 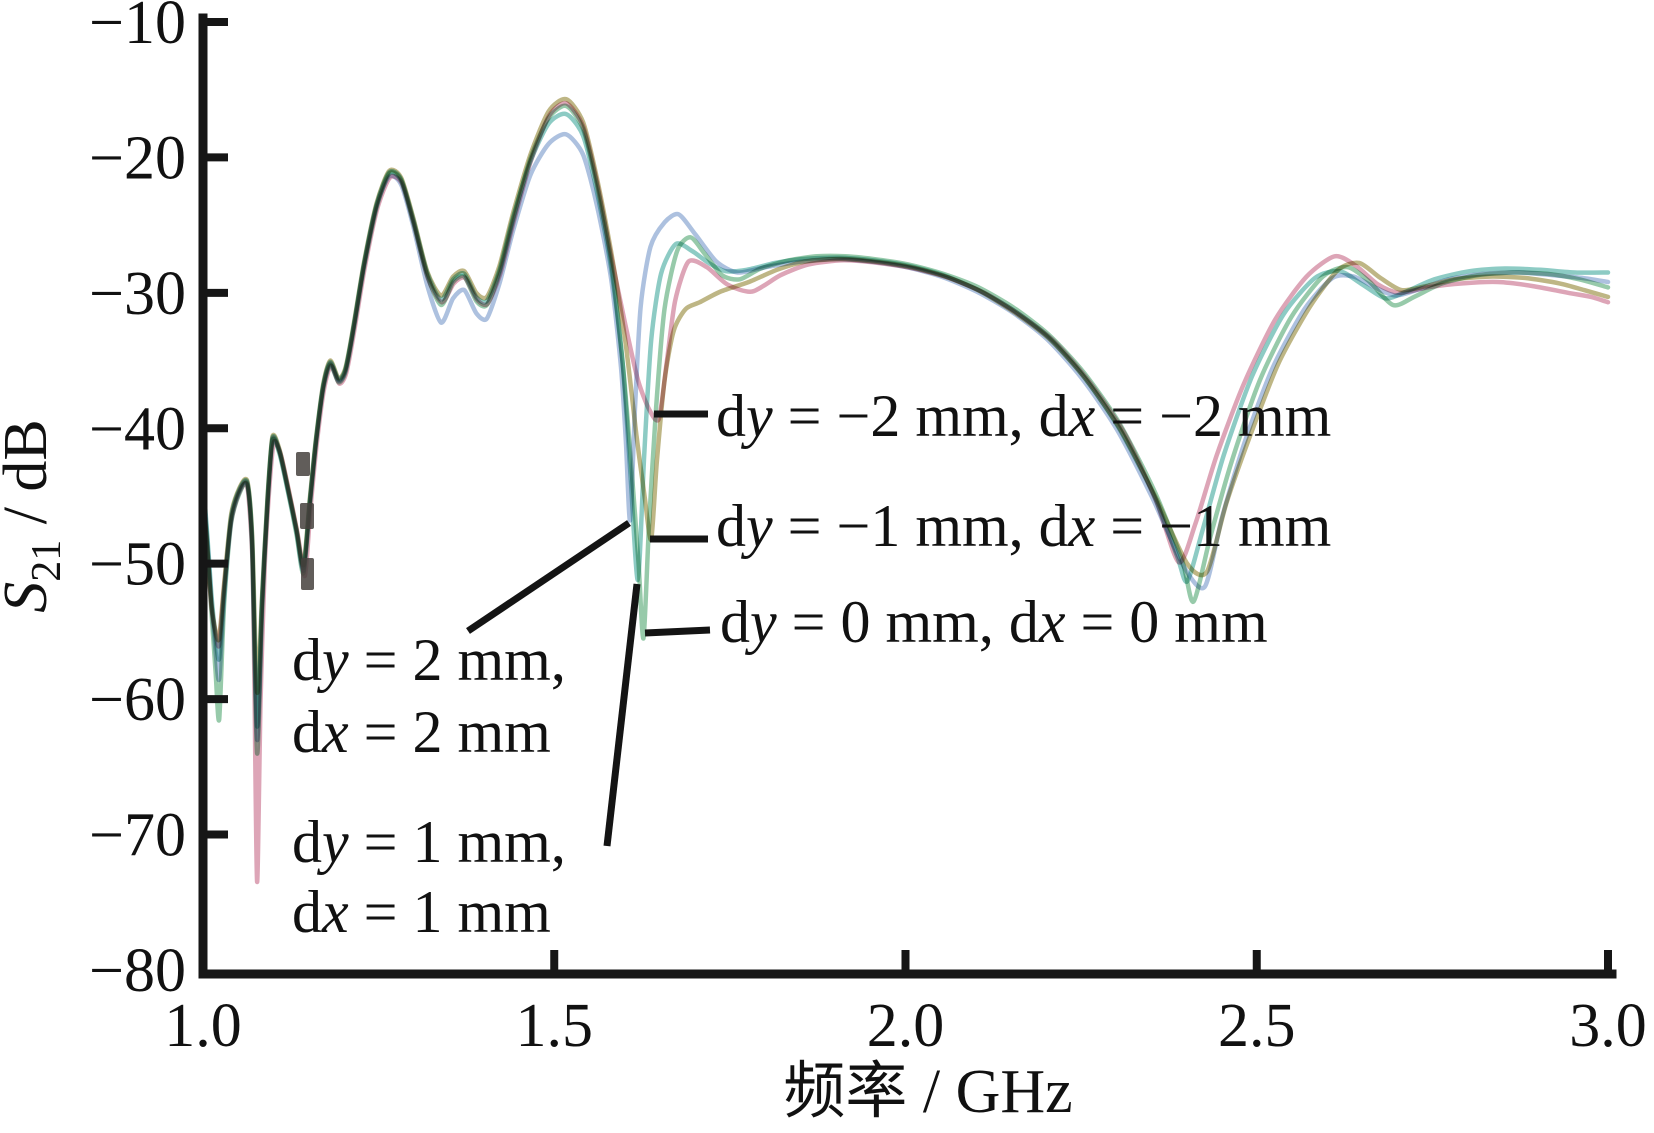 What do you see at coordinates (927, 1092) in the screenshot?
I see `x-axis-title: 频率 / GHz` at bounding box center [927, 1092].